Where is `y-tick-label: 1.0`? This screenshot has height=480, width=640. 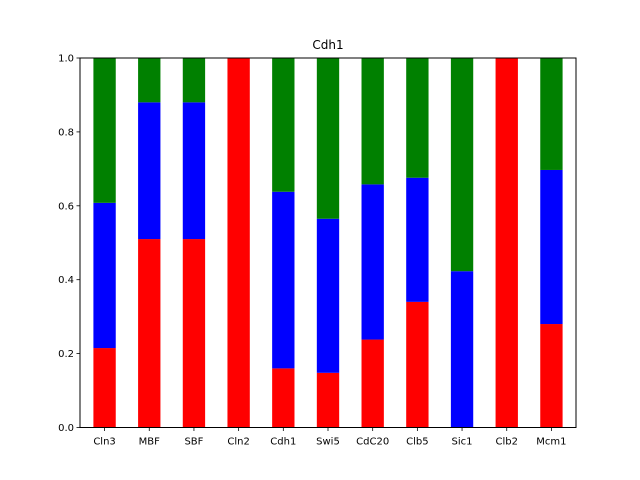 y-tick-label: 1.0 is located at coordinates (66, 59).